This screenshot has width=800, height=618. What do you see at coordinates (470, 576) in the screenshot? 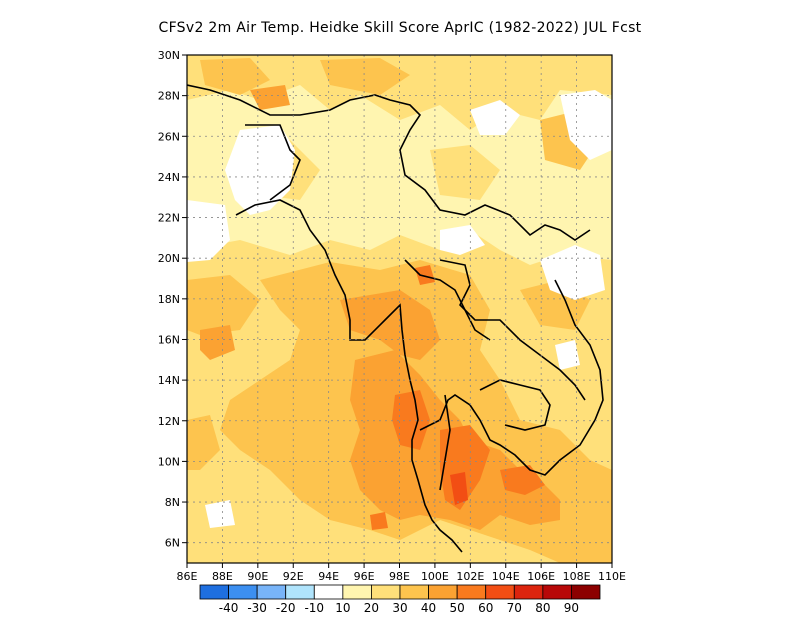
I see `lon-tick-label: 102E` at bounding box center [470, 576].